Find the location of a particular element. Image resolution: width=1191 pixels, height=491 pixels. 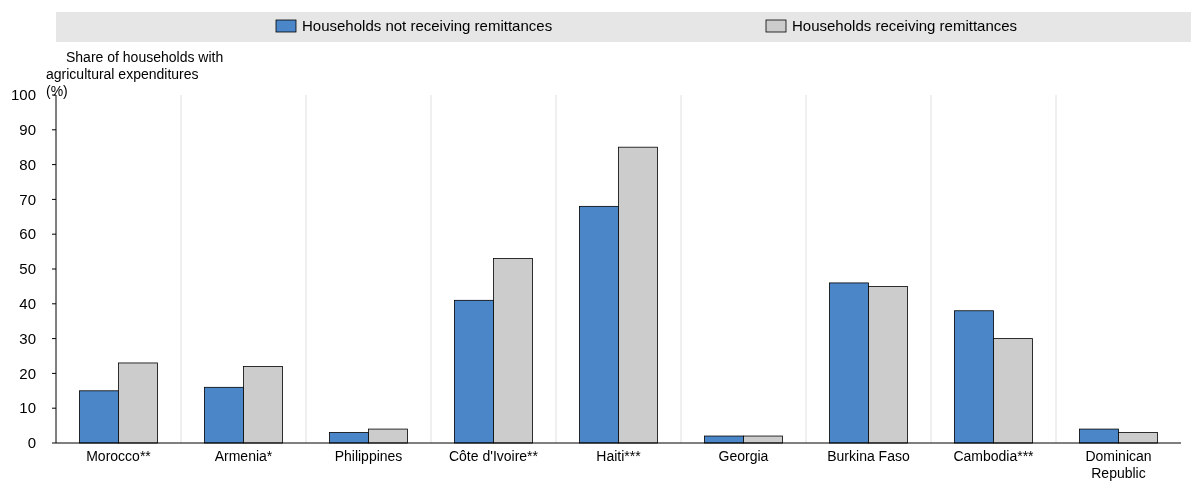

legend-label: Households receiving remittances is located at coordinates (905, 25).